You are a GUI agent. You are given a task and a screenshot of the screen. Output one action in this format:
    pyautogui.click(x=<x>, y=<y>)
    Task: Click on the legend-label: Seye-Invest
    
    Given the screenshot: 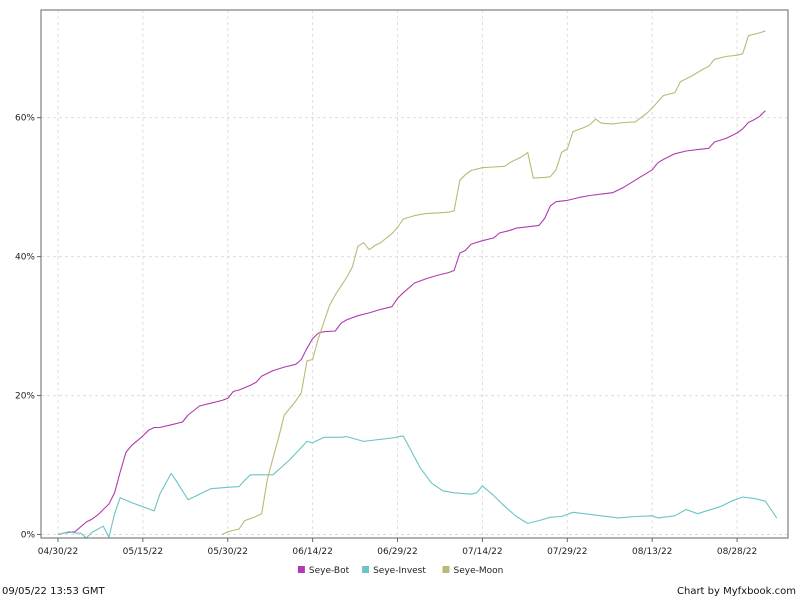 What is the action you would take?
    pyautogui.click(x=399, y=571)
    